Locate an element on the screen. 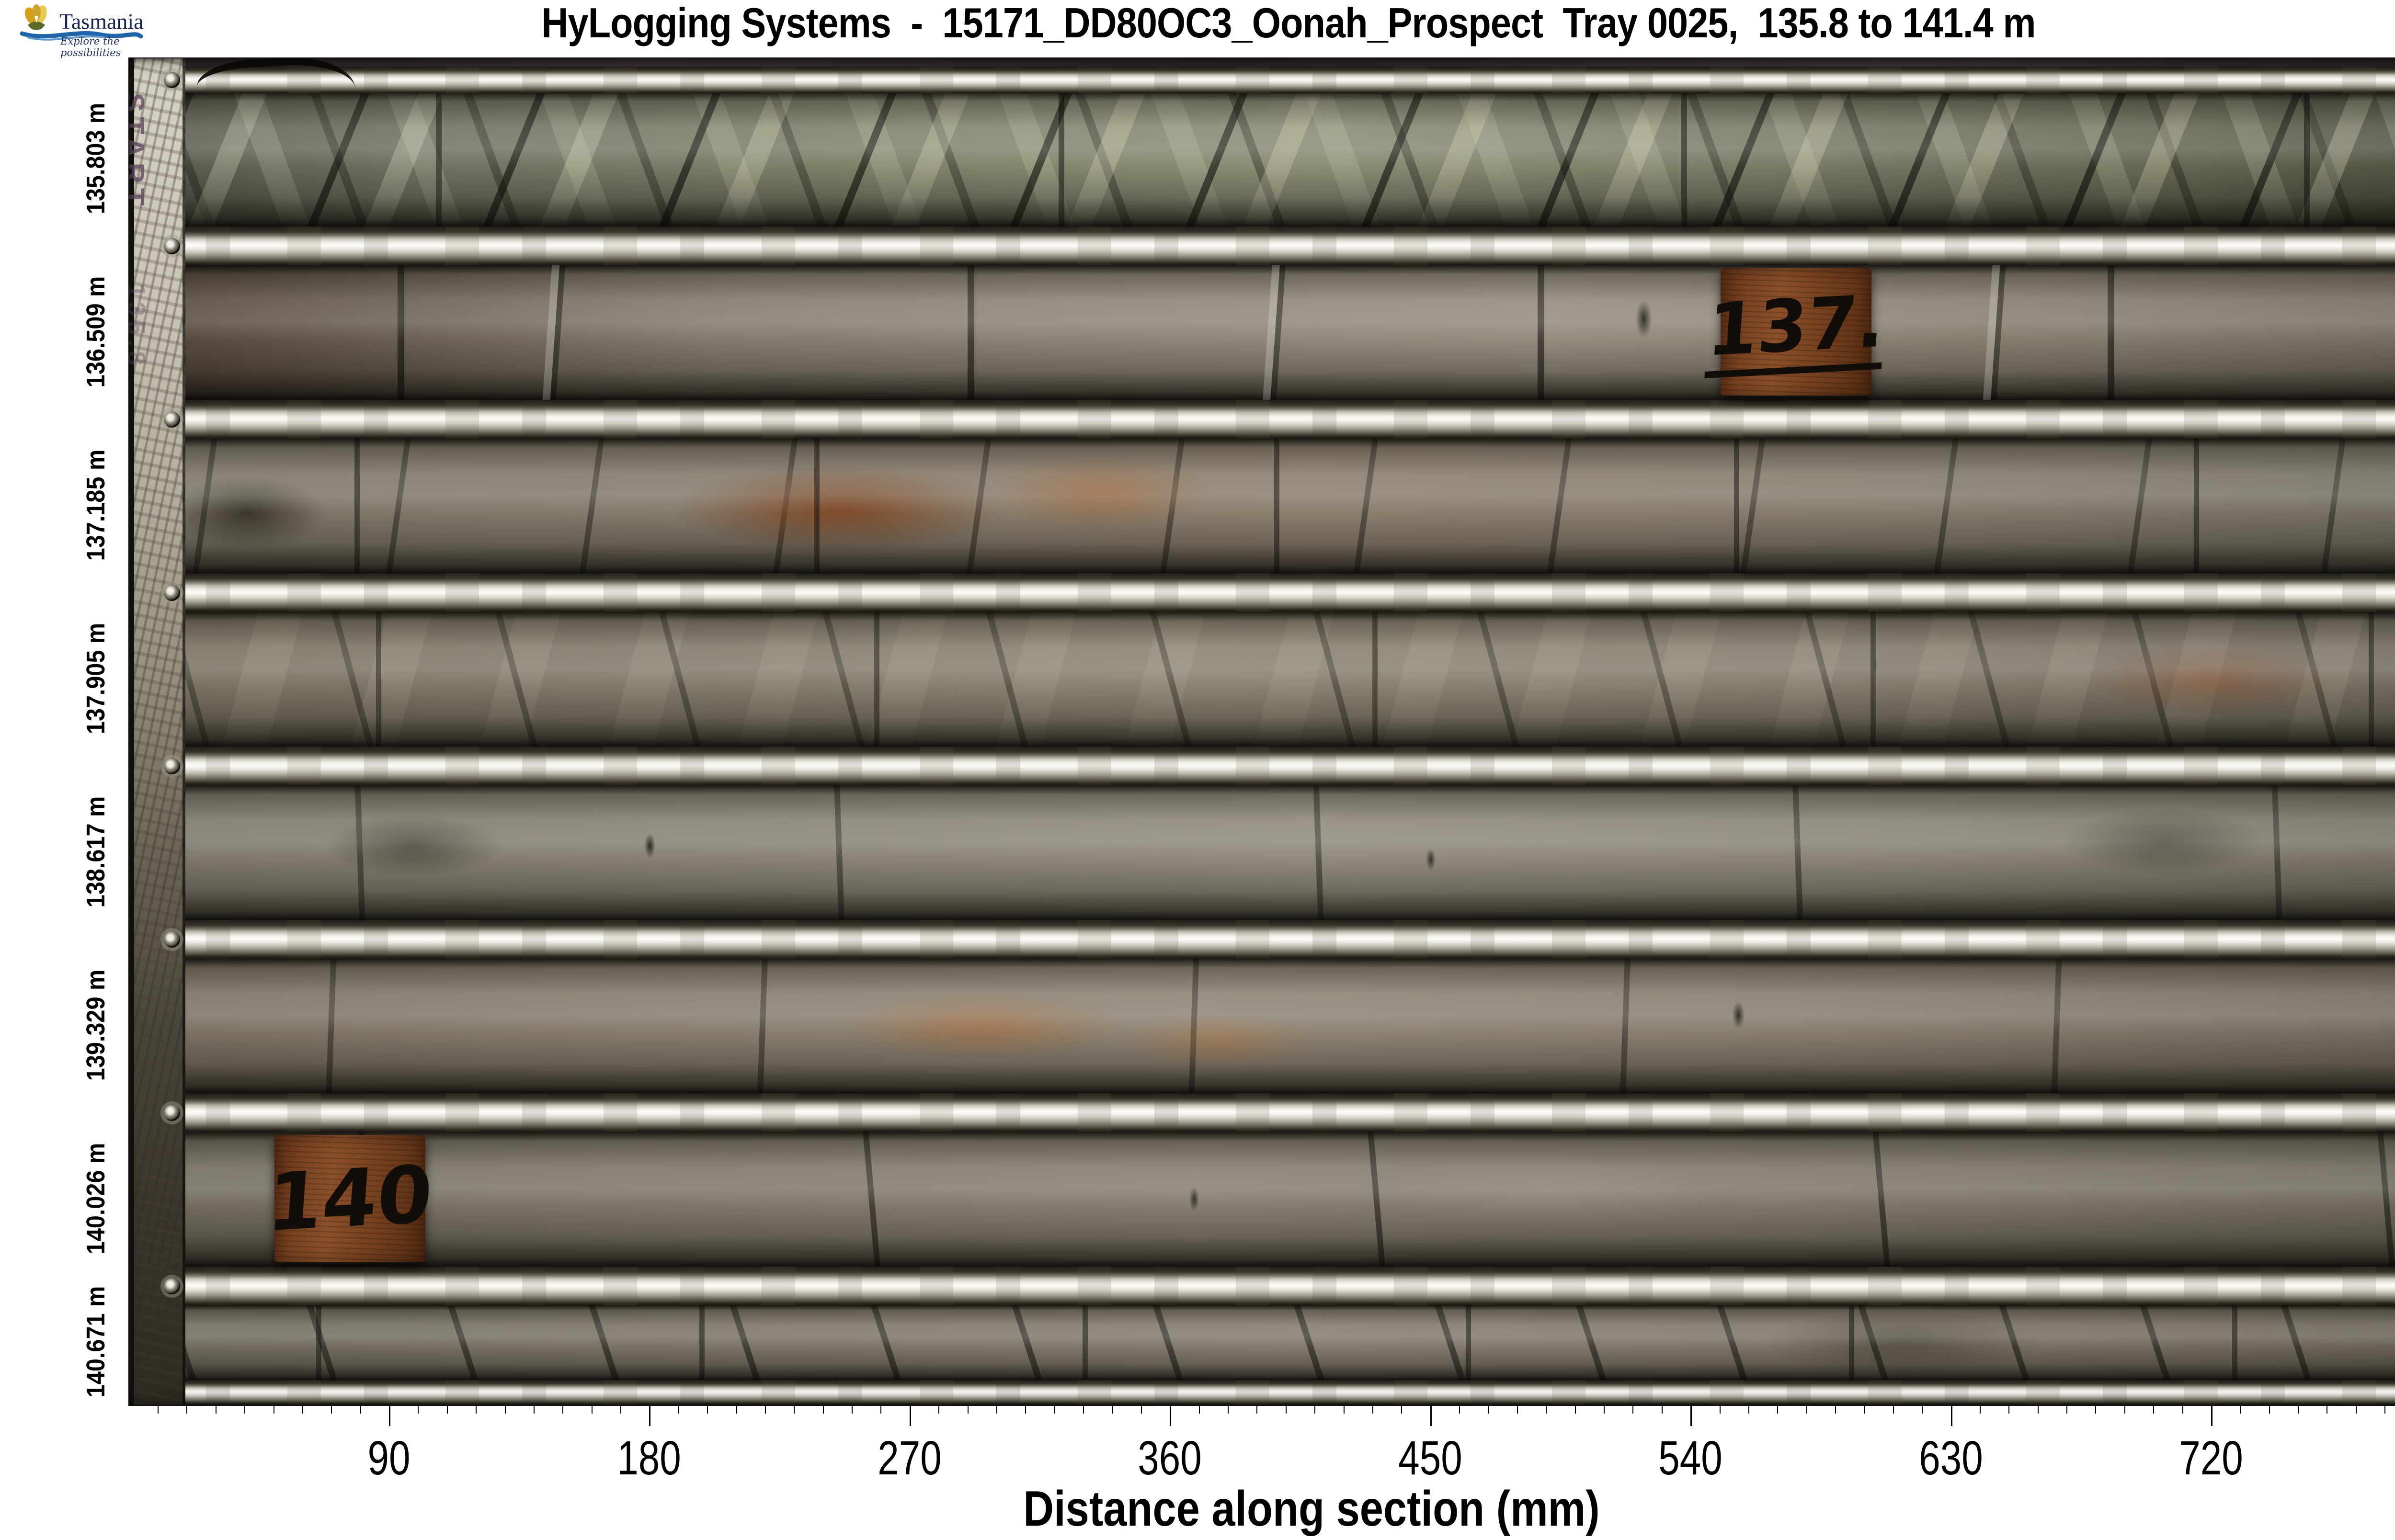  x-axis-tick-label: 540 is located at coordinates (1690, 1458).